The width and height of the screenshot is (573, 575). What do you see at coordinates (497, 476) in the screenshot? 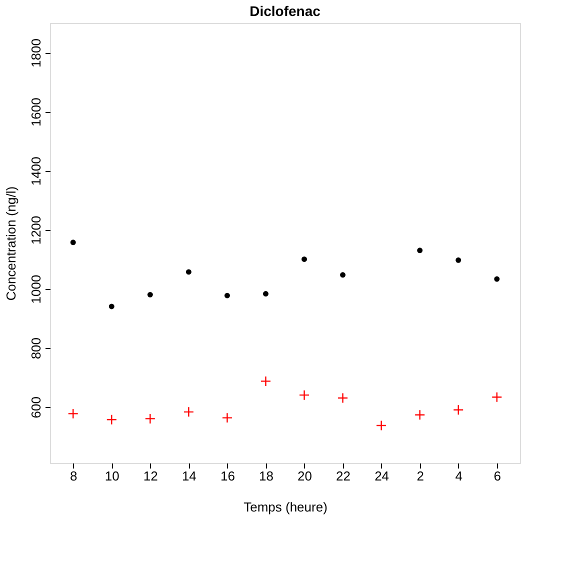
I see `x-tick-label: 6` at bounding box center [497, 476].